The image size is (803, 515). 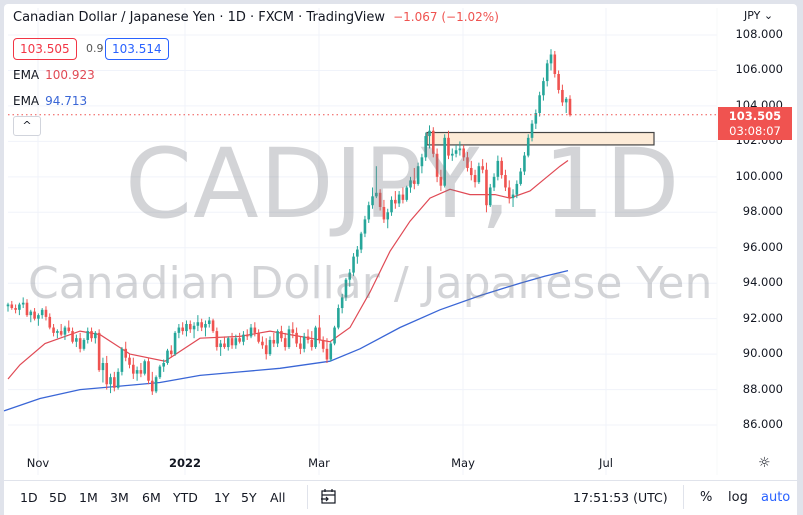 What do you see at coordinates (606, 463) in the screenshot?
I see `time-tick-label: Jul` at bounding box center [606, 463].